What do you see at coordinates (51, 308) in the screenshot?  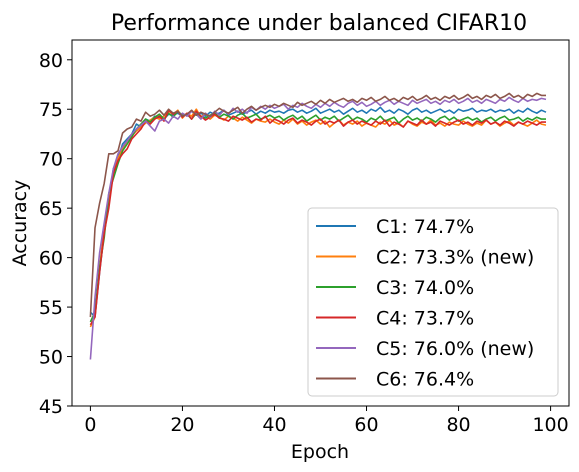 I see `y-tick-label: 55` at bounding box center [51, 308].